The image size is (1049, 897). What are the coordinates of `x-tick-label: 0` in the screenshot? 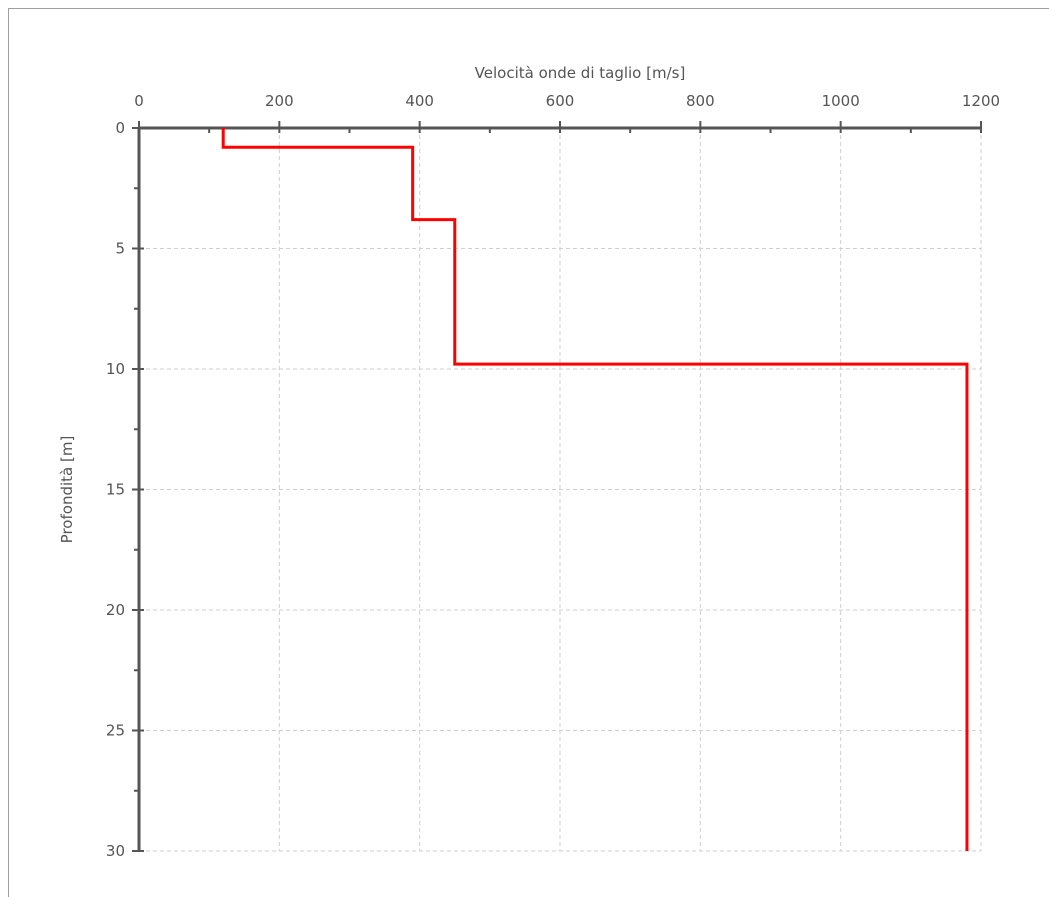 It's located at (139, 101).